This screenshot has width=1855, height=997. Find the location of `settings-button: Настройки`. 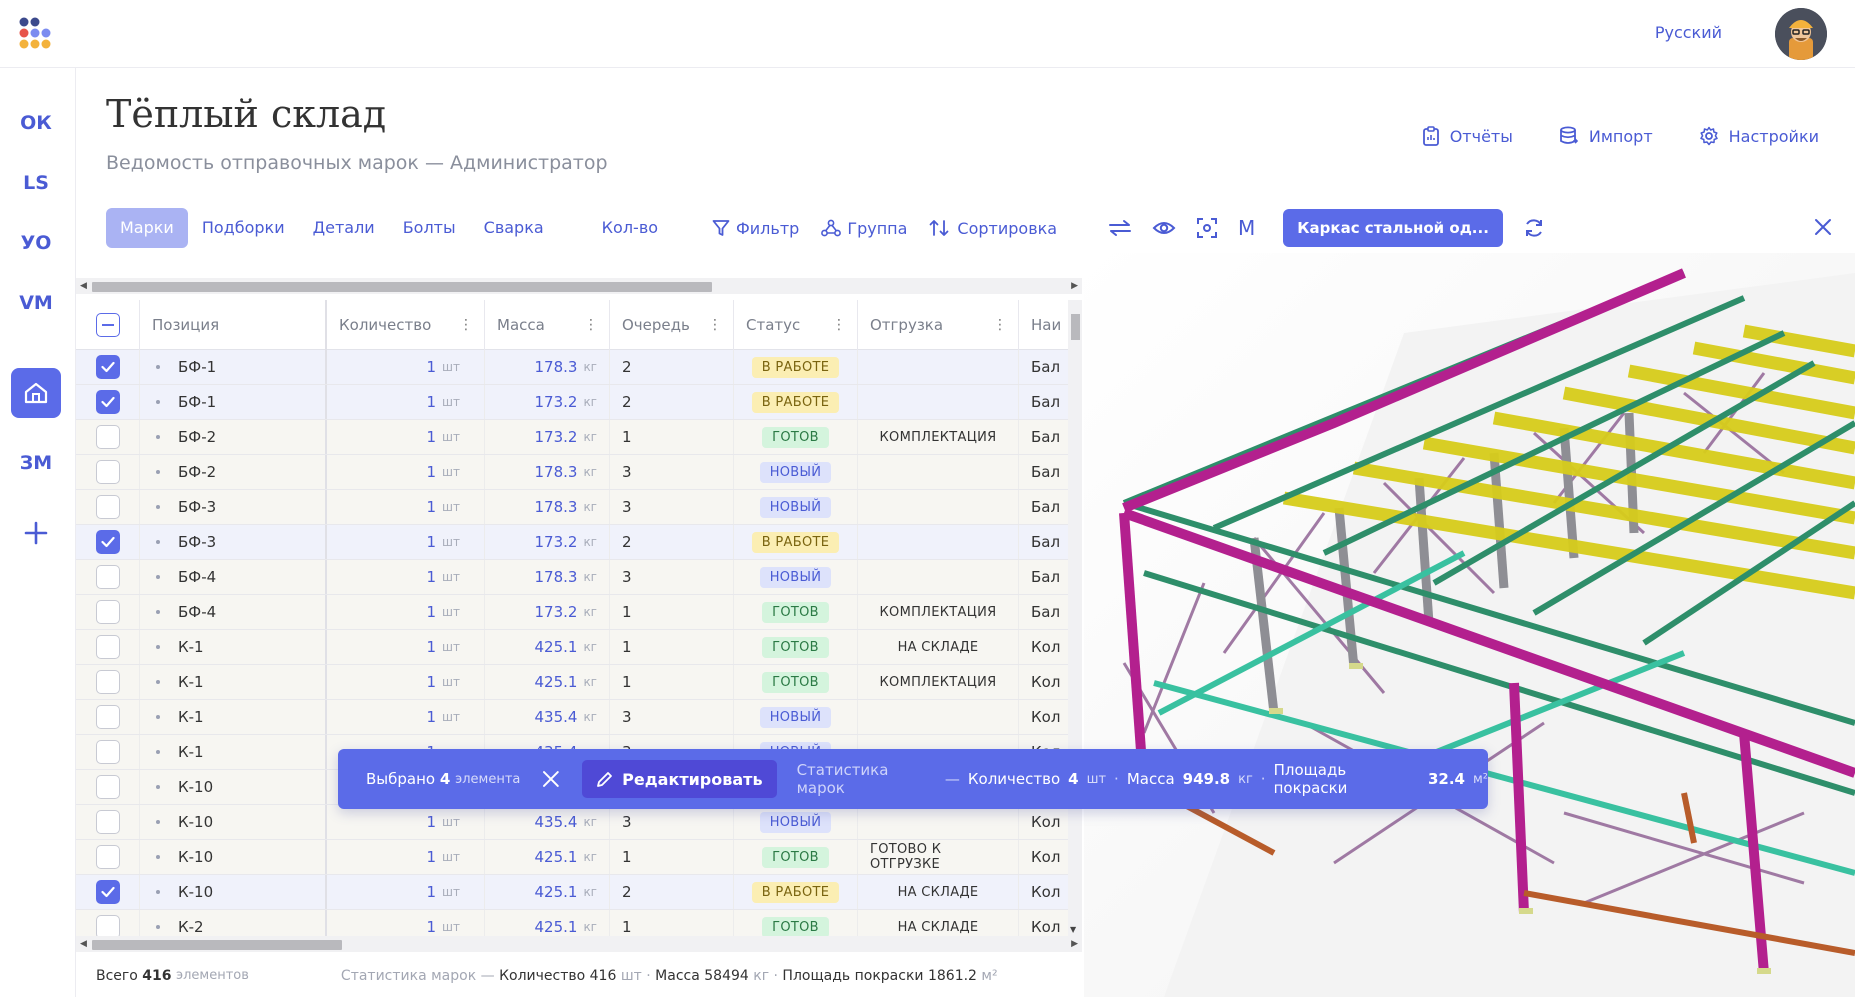

settings-button: Настройки is located at coordinates (1759, 136).